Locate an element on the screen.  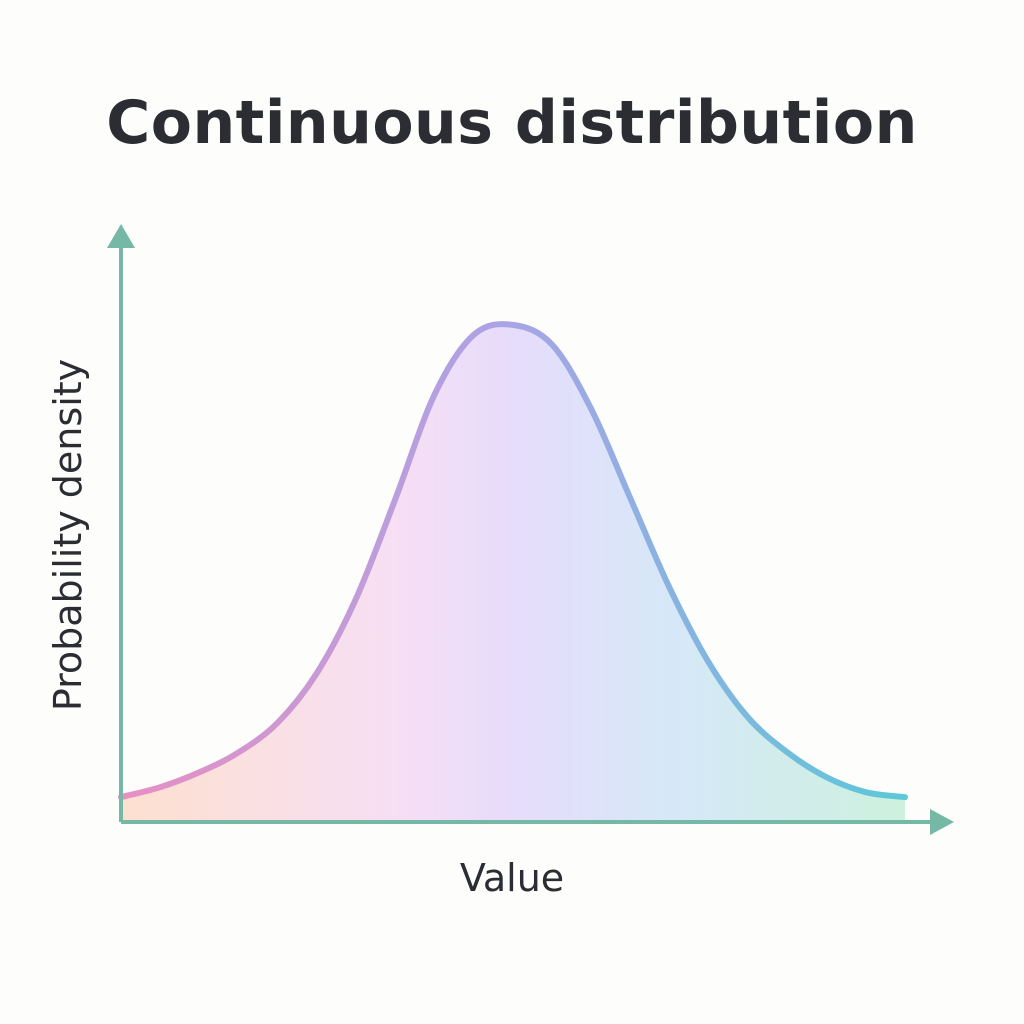
y-axis-label: Probability density is located at coordinates (68, 535).